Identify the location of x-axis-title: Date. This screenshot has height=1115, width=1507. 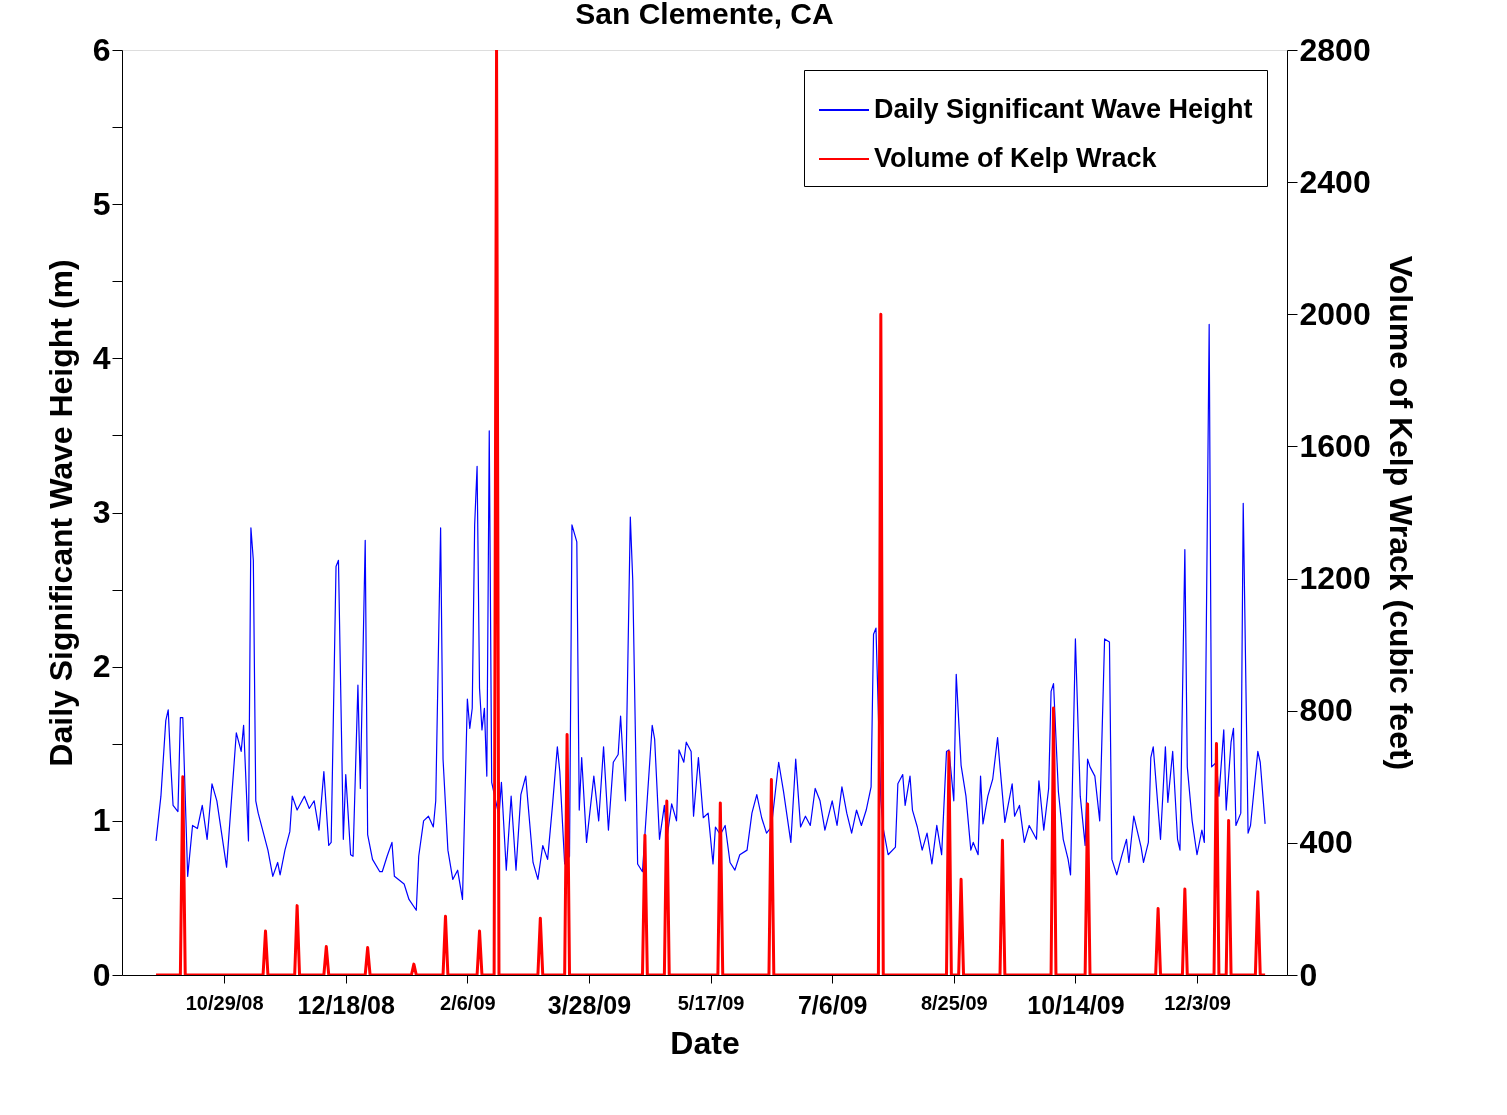
(705, 1042).